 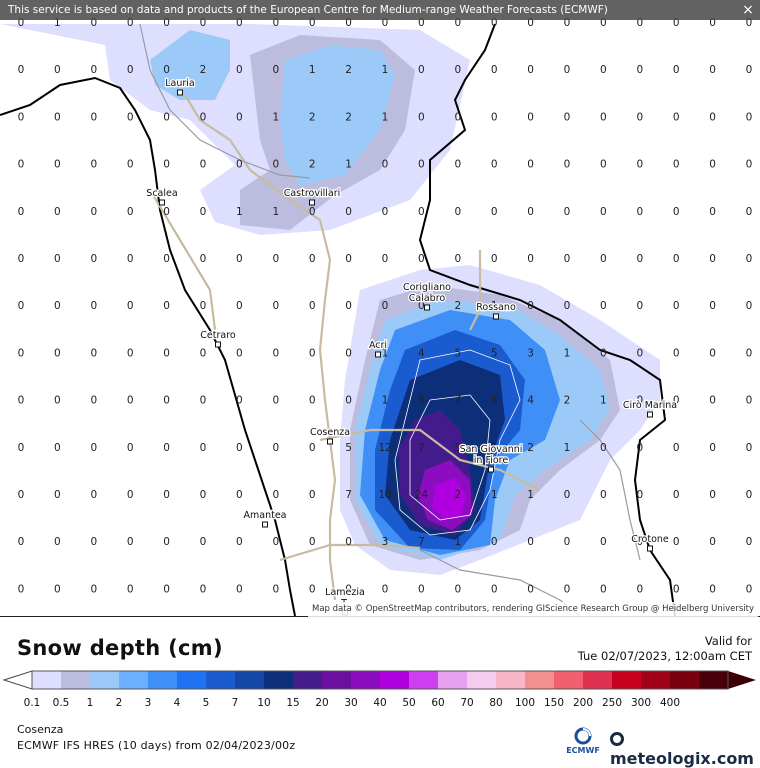 What do you see at coordinates (583, 703) in the screenshot?
I see `colorbar-tick: 200` at bounding box center [583, 703].